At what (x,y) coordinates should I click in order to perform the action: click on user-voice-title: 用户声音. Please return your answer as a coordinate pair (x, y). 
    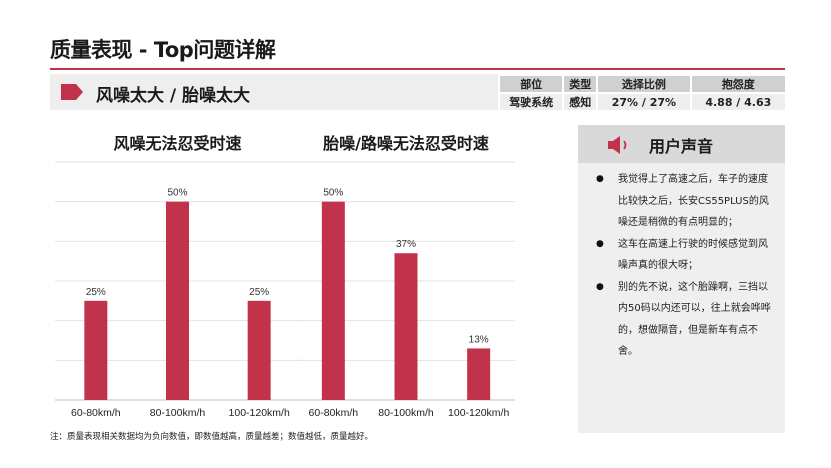
    Looking at the image, I should click on (681, 146).